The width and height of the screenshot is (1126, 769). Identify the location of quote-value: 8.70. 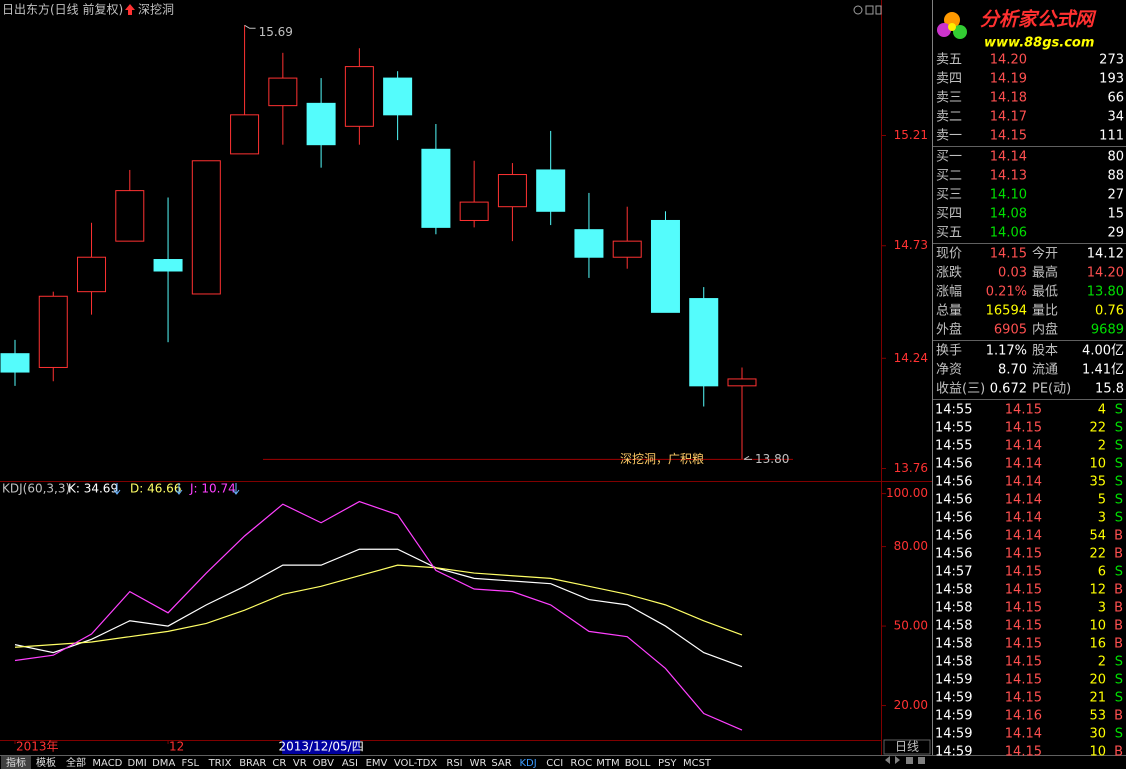
(1012, 370).